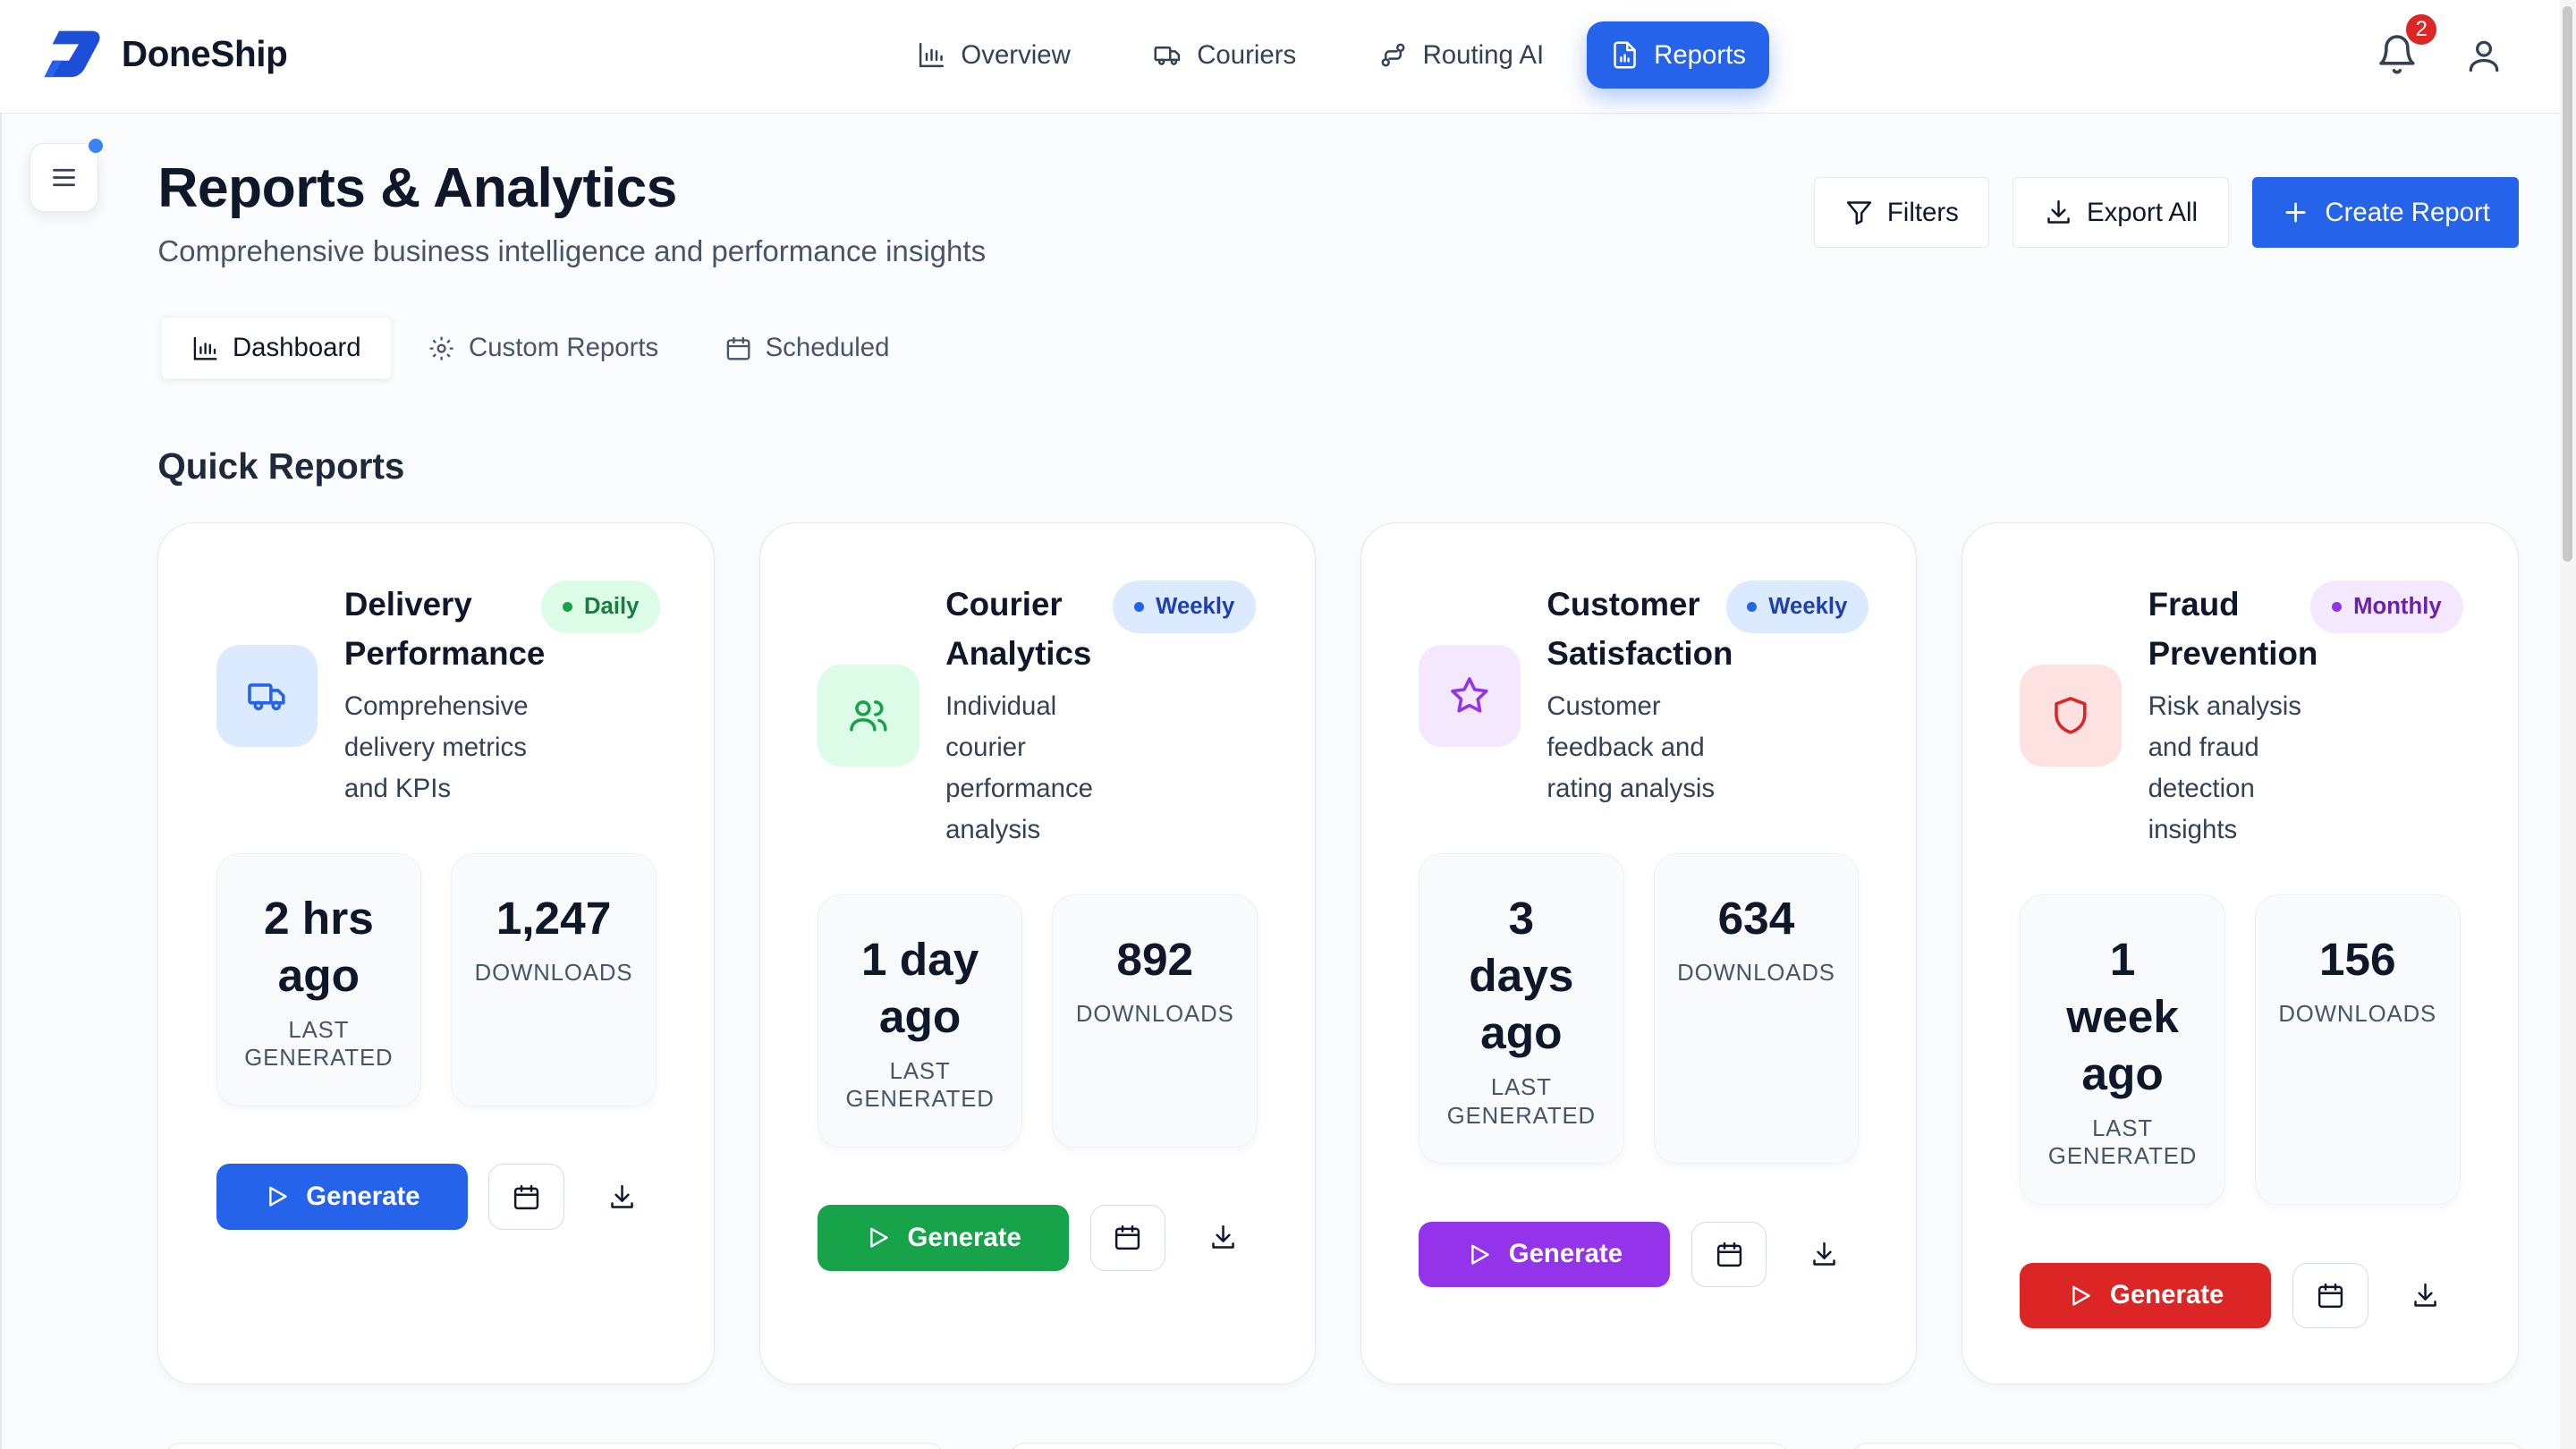 The width and height of the screenshot is (2576, 1449). I want to click on frequency-label: Weekly, so click(1195, 607).